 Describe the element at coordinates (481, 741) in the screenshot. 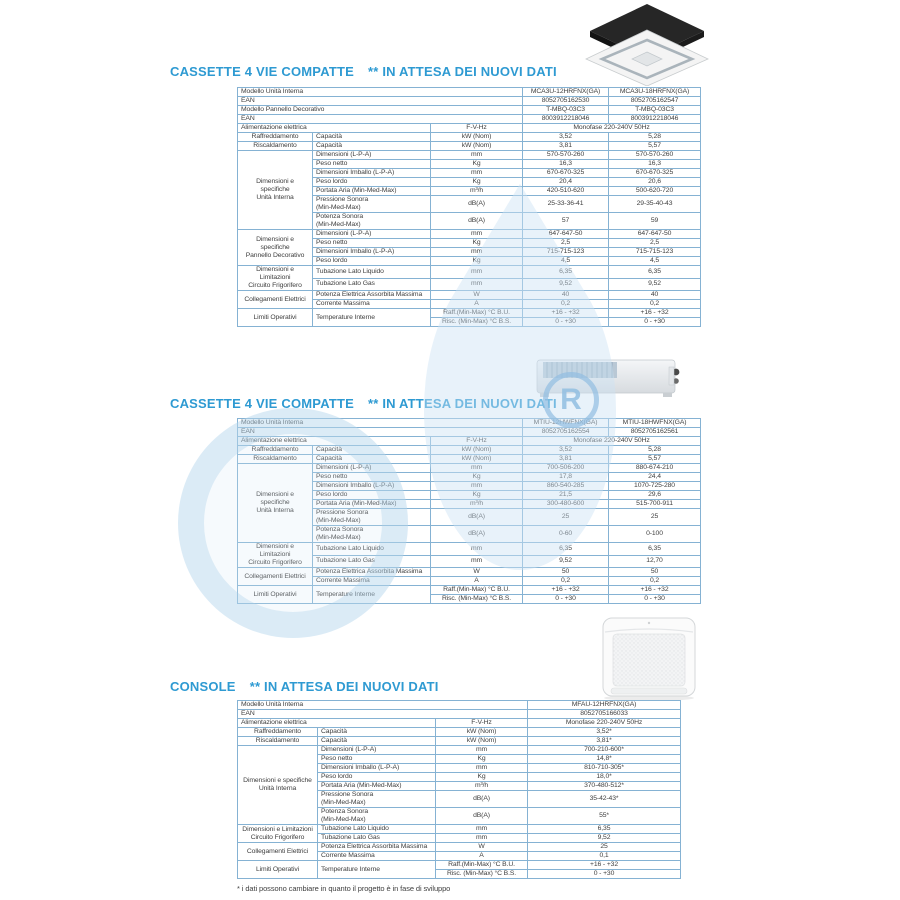

I see `spec-cell: kW (Nom)` at that location.